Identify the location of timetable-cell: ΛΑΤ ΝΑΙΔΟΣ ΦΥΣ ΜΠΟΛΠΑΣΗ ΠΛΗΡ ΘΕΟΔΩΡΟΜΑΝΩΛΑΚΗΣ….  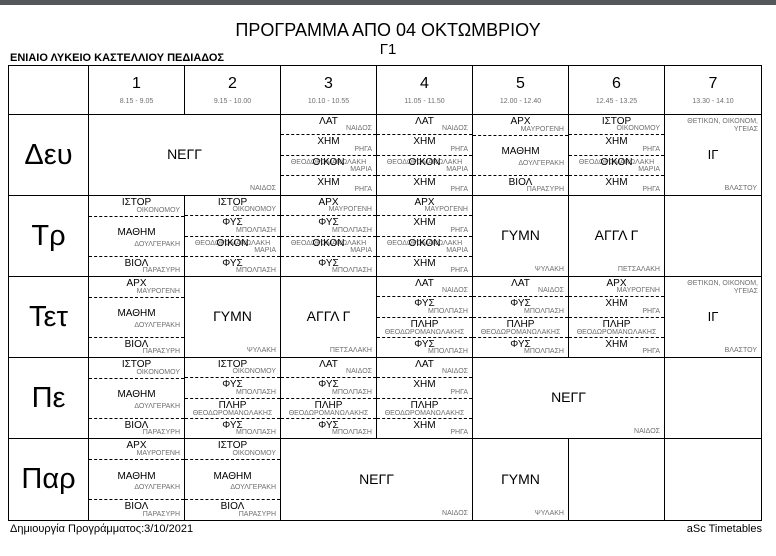
(521, 317).